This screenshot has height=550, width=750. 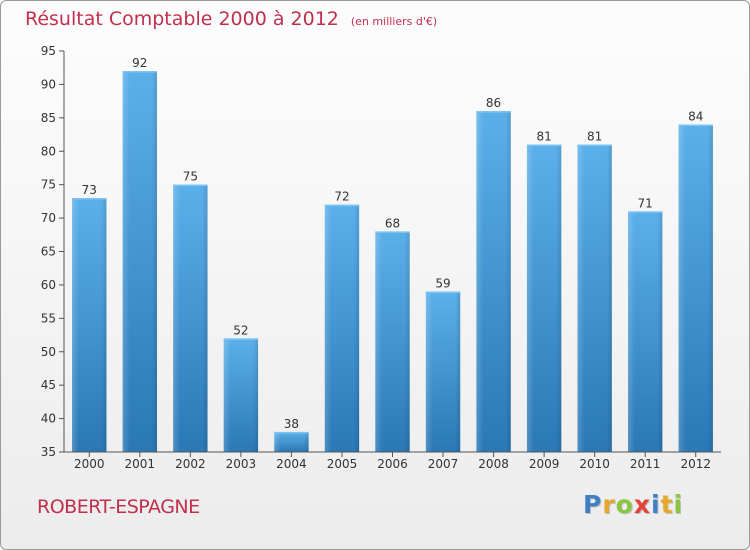 I want to click on bar-top-2002, so click(x=190, y=185).